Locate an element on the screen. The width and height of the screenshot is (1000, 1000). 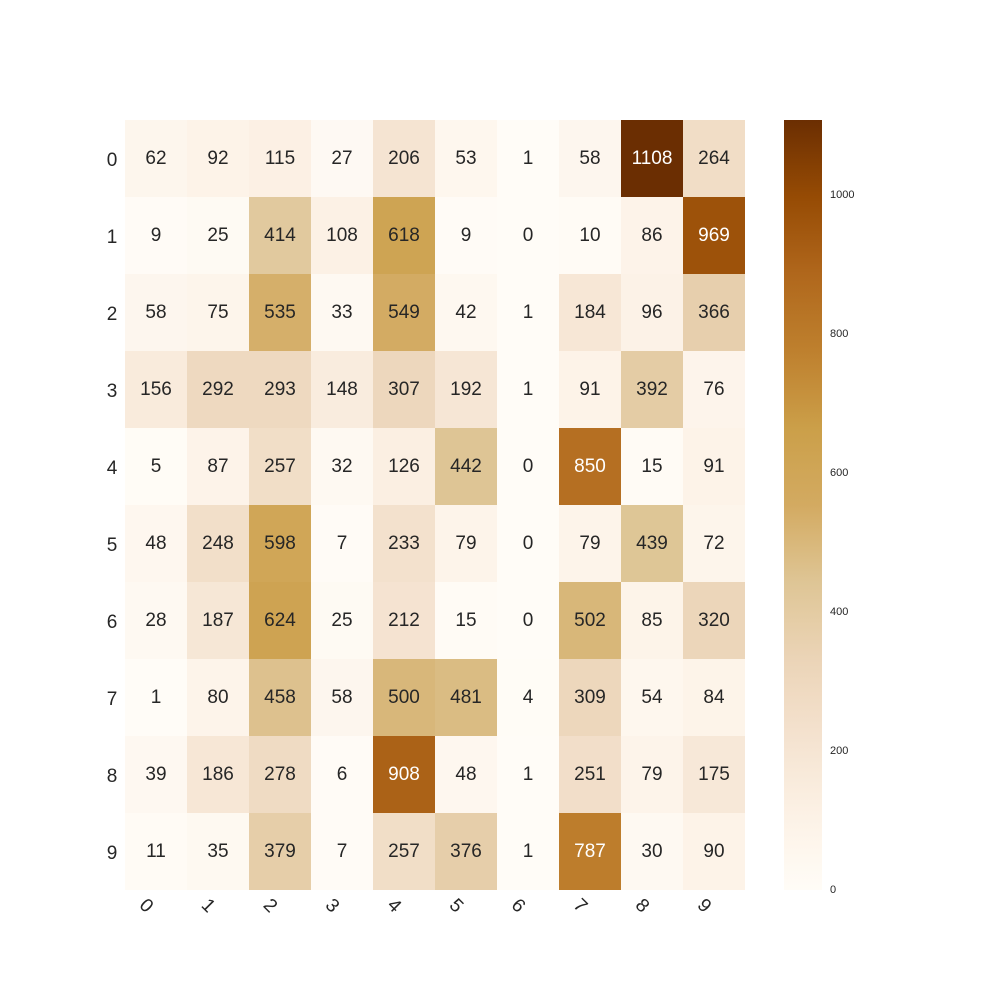
cell-value-label: 624 is located at coordinates (280, 620).